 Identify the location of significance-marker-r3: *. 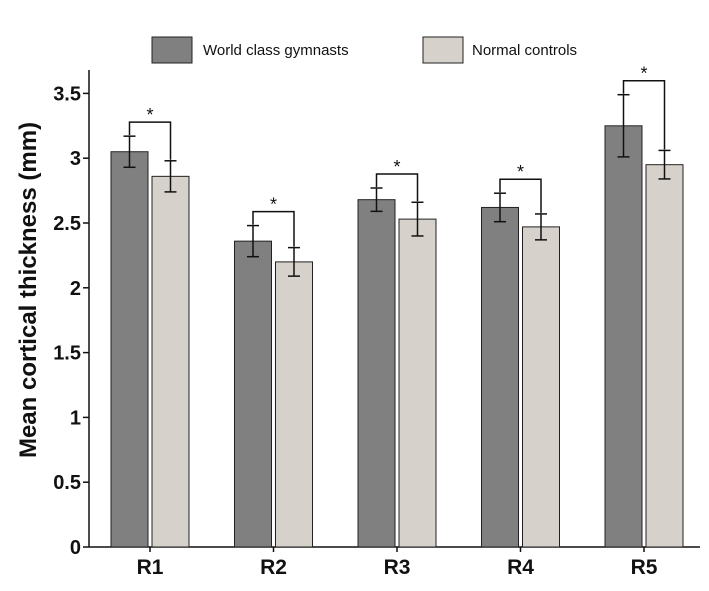
(396, 167).